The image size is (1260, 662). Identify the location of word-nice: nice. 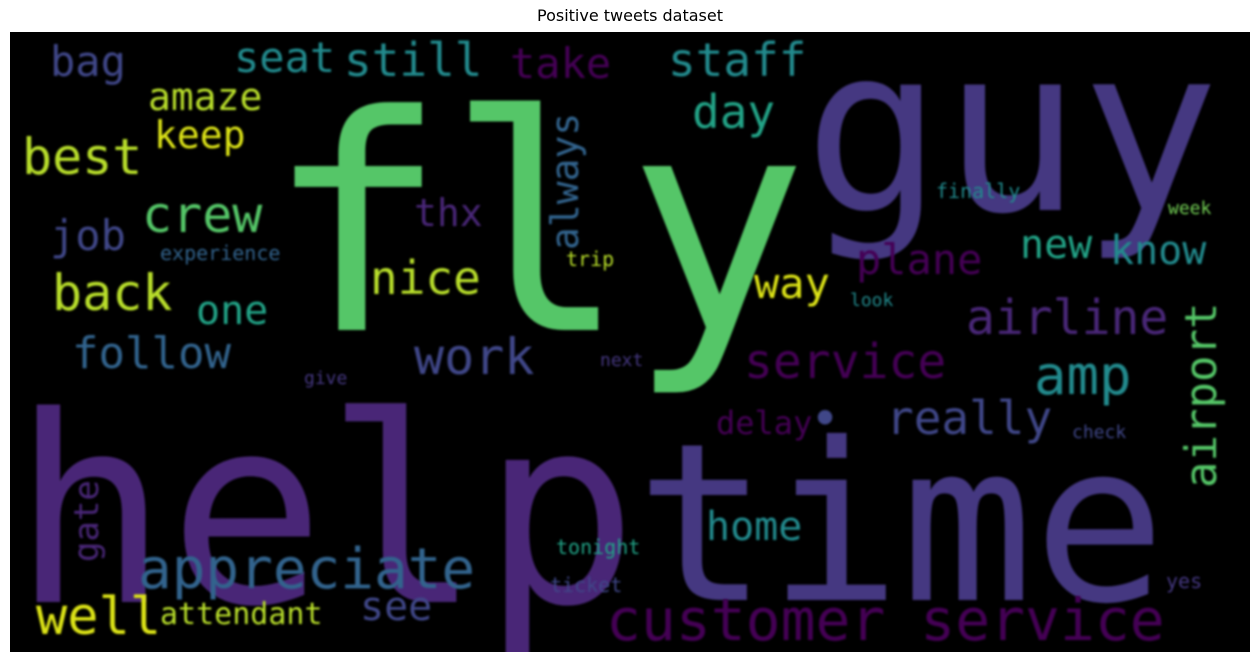
(425, 278).